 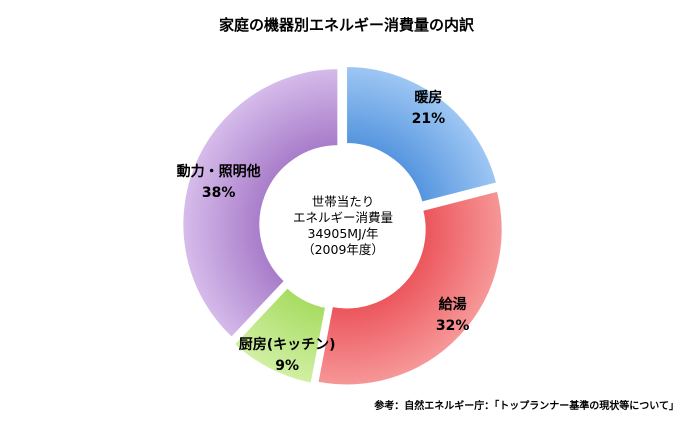 I want to click on center-line-4: （2009年度）, so click(x=343, y=249).